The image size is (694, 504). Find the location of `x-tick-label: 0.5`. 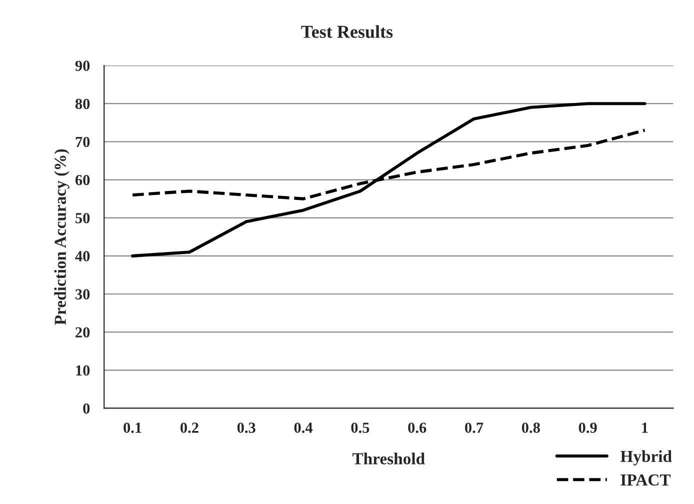

x-tick-label: 0.5 is located at coordinates (360, 427).